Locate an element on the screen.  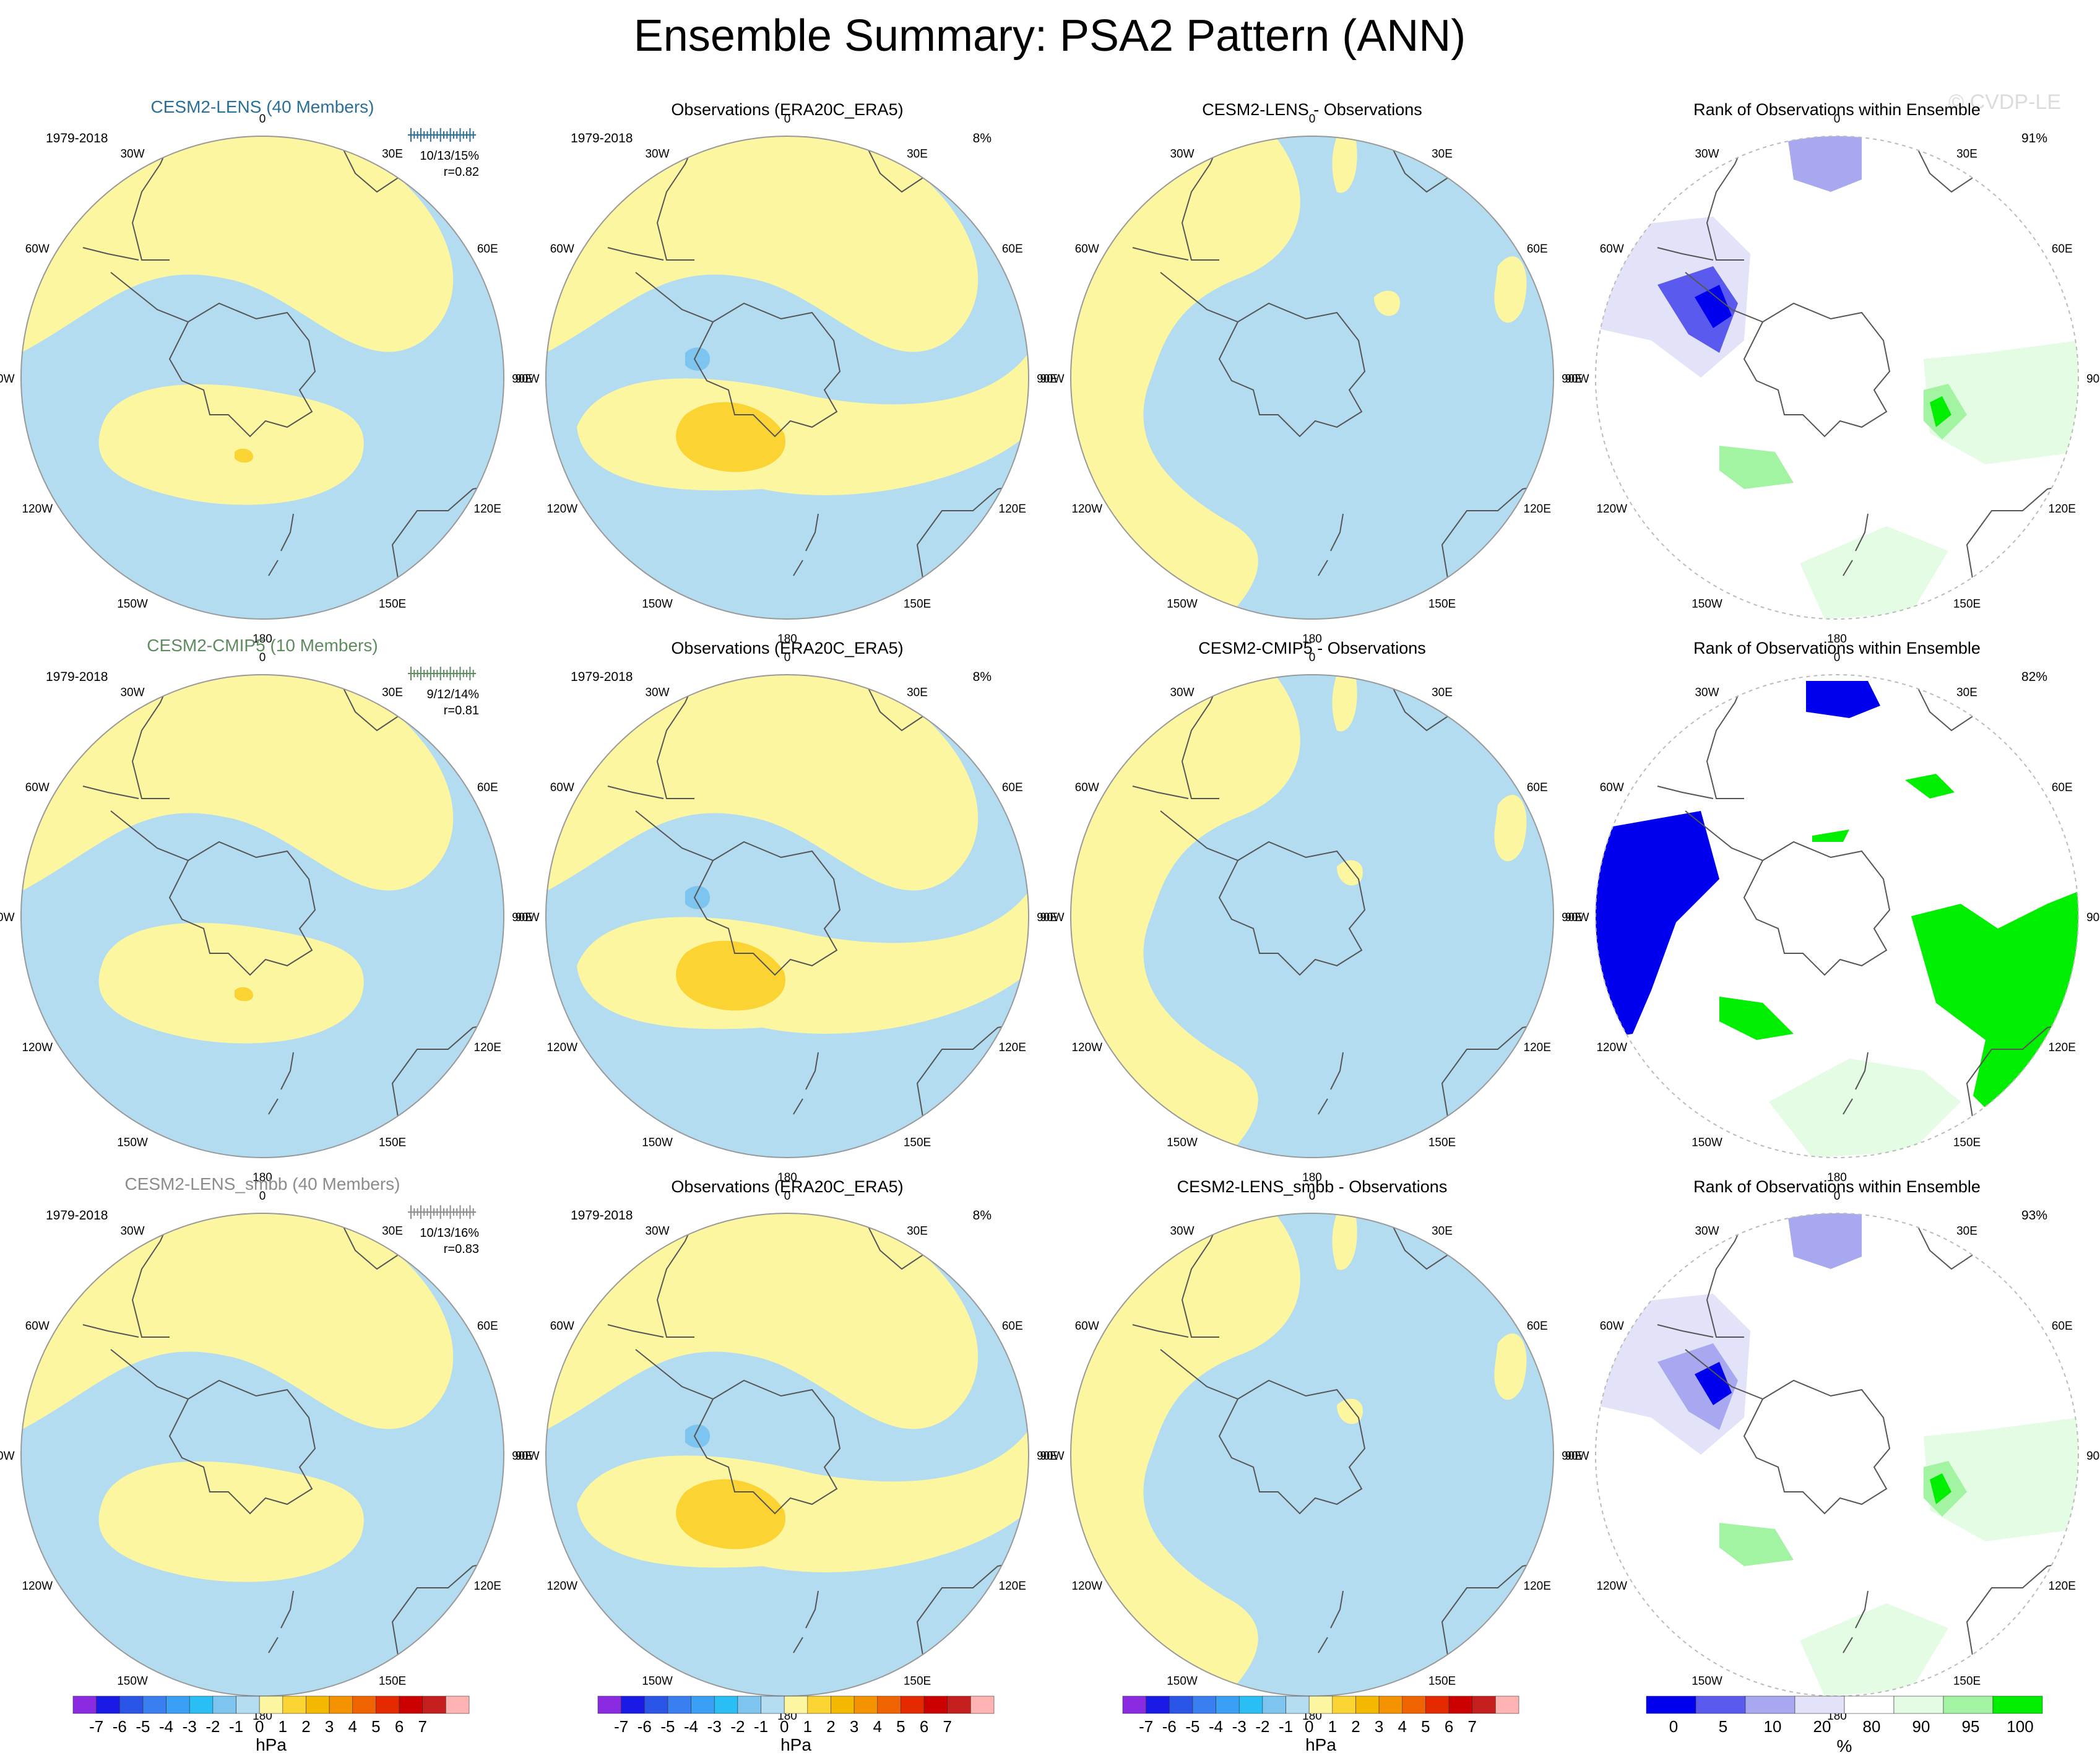
map-boundary is located at coordinates (787, 378).